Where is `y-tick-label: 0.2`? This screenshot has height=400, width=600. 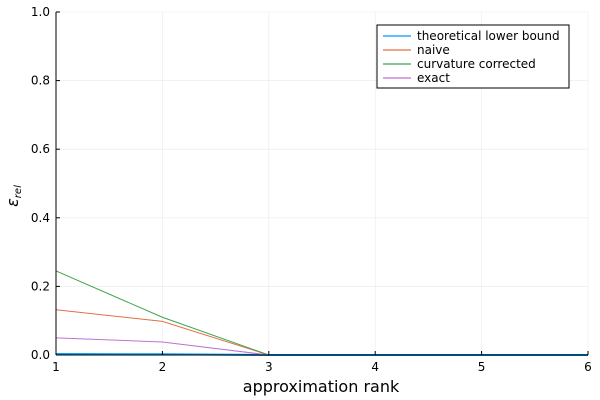 y-tick-label: 0.2 is located at coordinates (40, 286).